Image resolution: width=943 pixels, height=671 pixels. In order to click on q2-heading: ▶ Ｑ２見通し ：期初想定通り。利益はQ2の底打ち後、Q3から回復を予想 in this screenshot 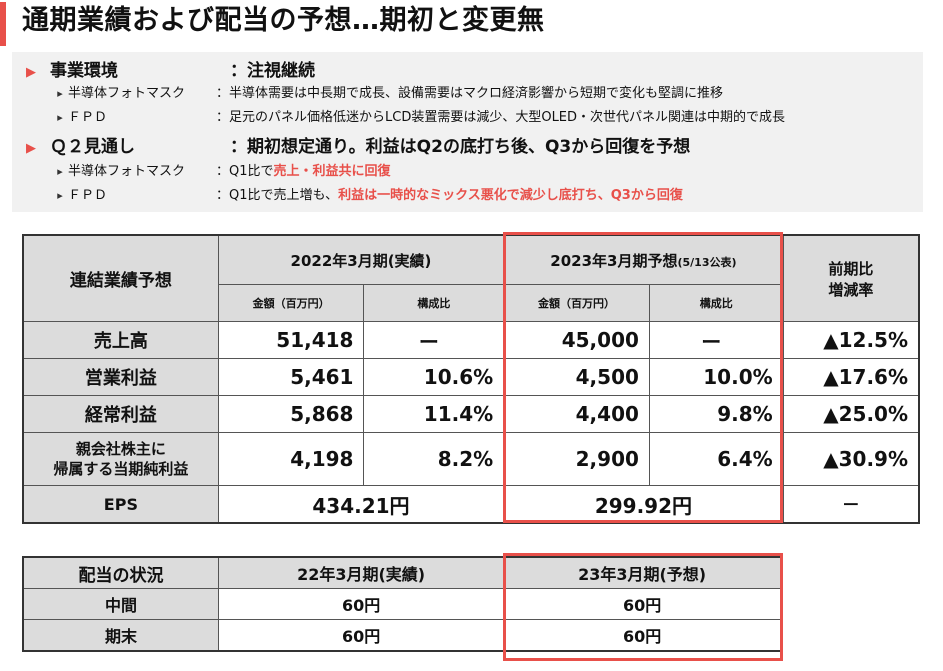, I will do `click(358, 147)`.